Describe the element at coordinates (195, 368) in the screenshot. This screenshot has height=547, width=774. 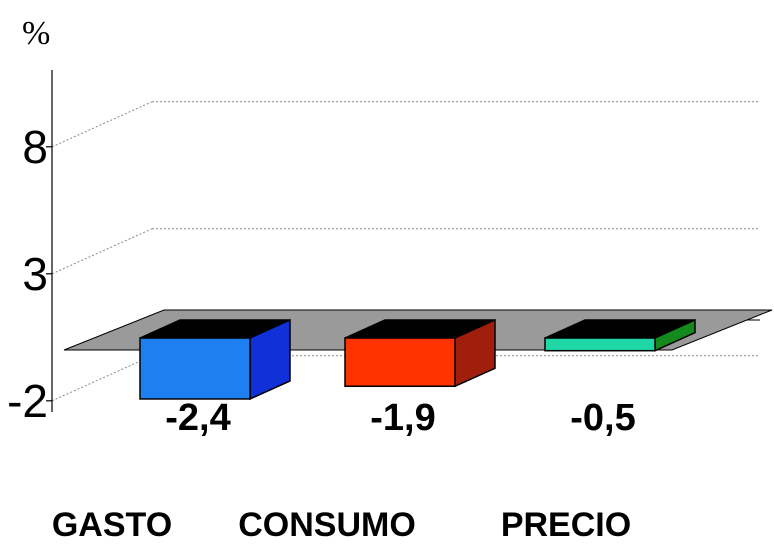
I see `bar-gasto` at that location.